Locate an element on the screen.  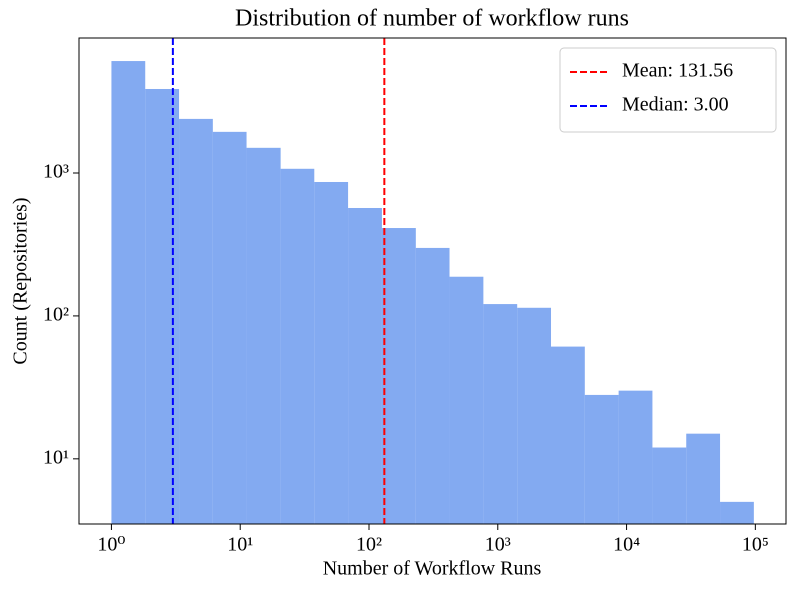
legend-box is located at coordinates (668, 90).